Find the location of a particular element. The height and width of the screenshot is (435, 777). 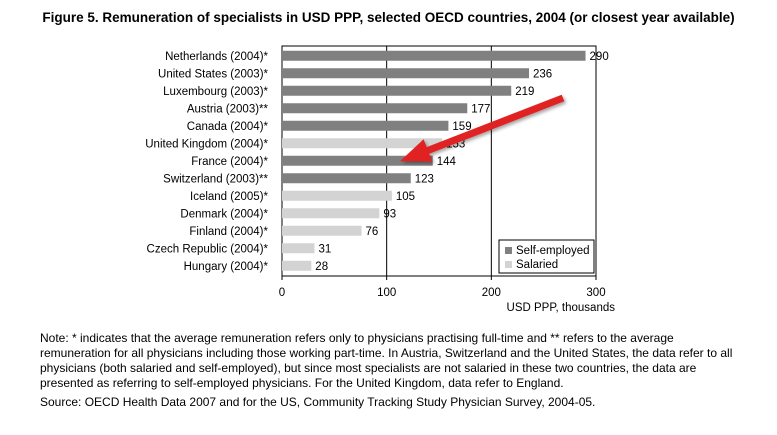

legend: Self-employed Salaried is located at coordinates (546, 256).